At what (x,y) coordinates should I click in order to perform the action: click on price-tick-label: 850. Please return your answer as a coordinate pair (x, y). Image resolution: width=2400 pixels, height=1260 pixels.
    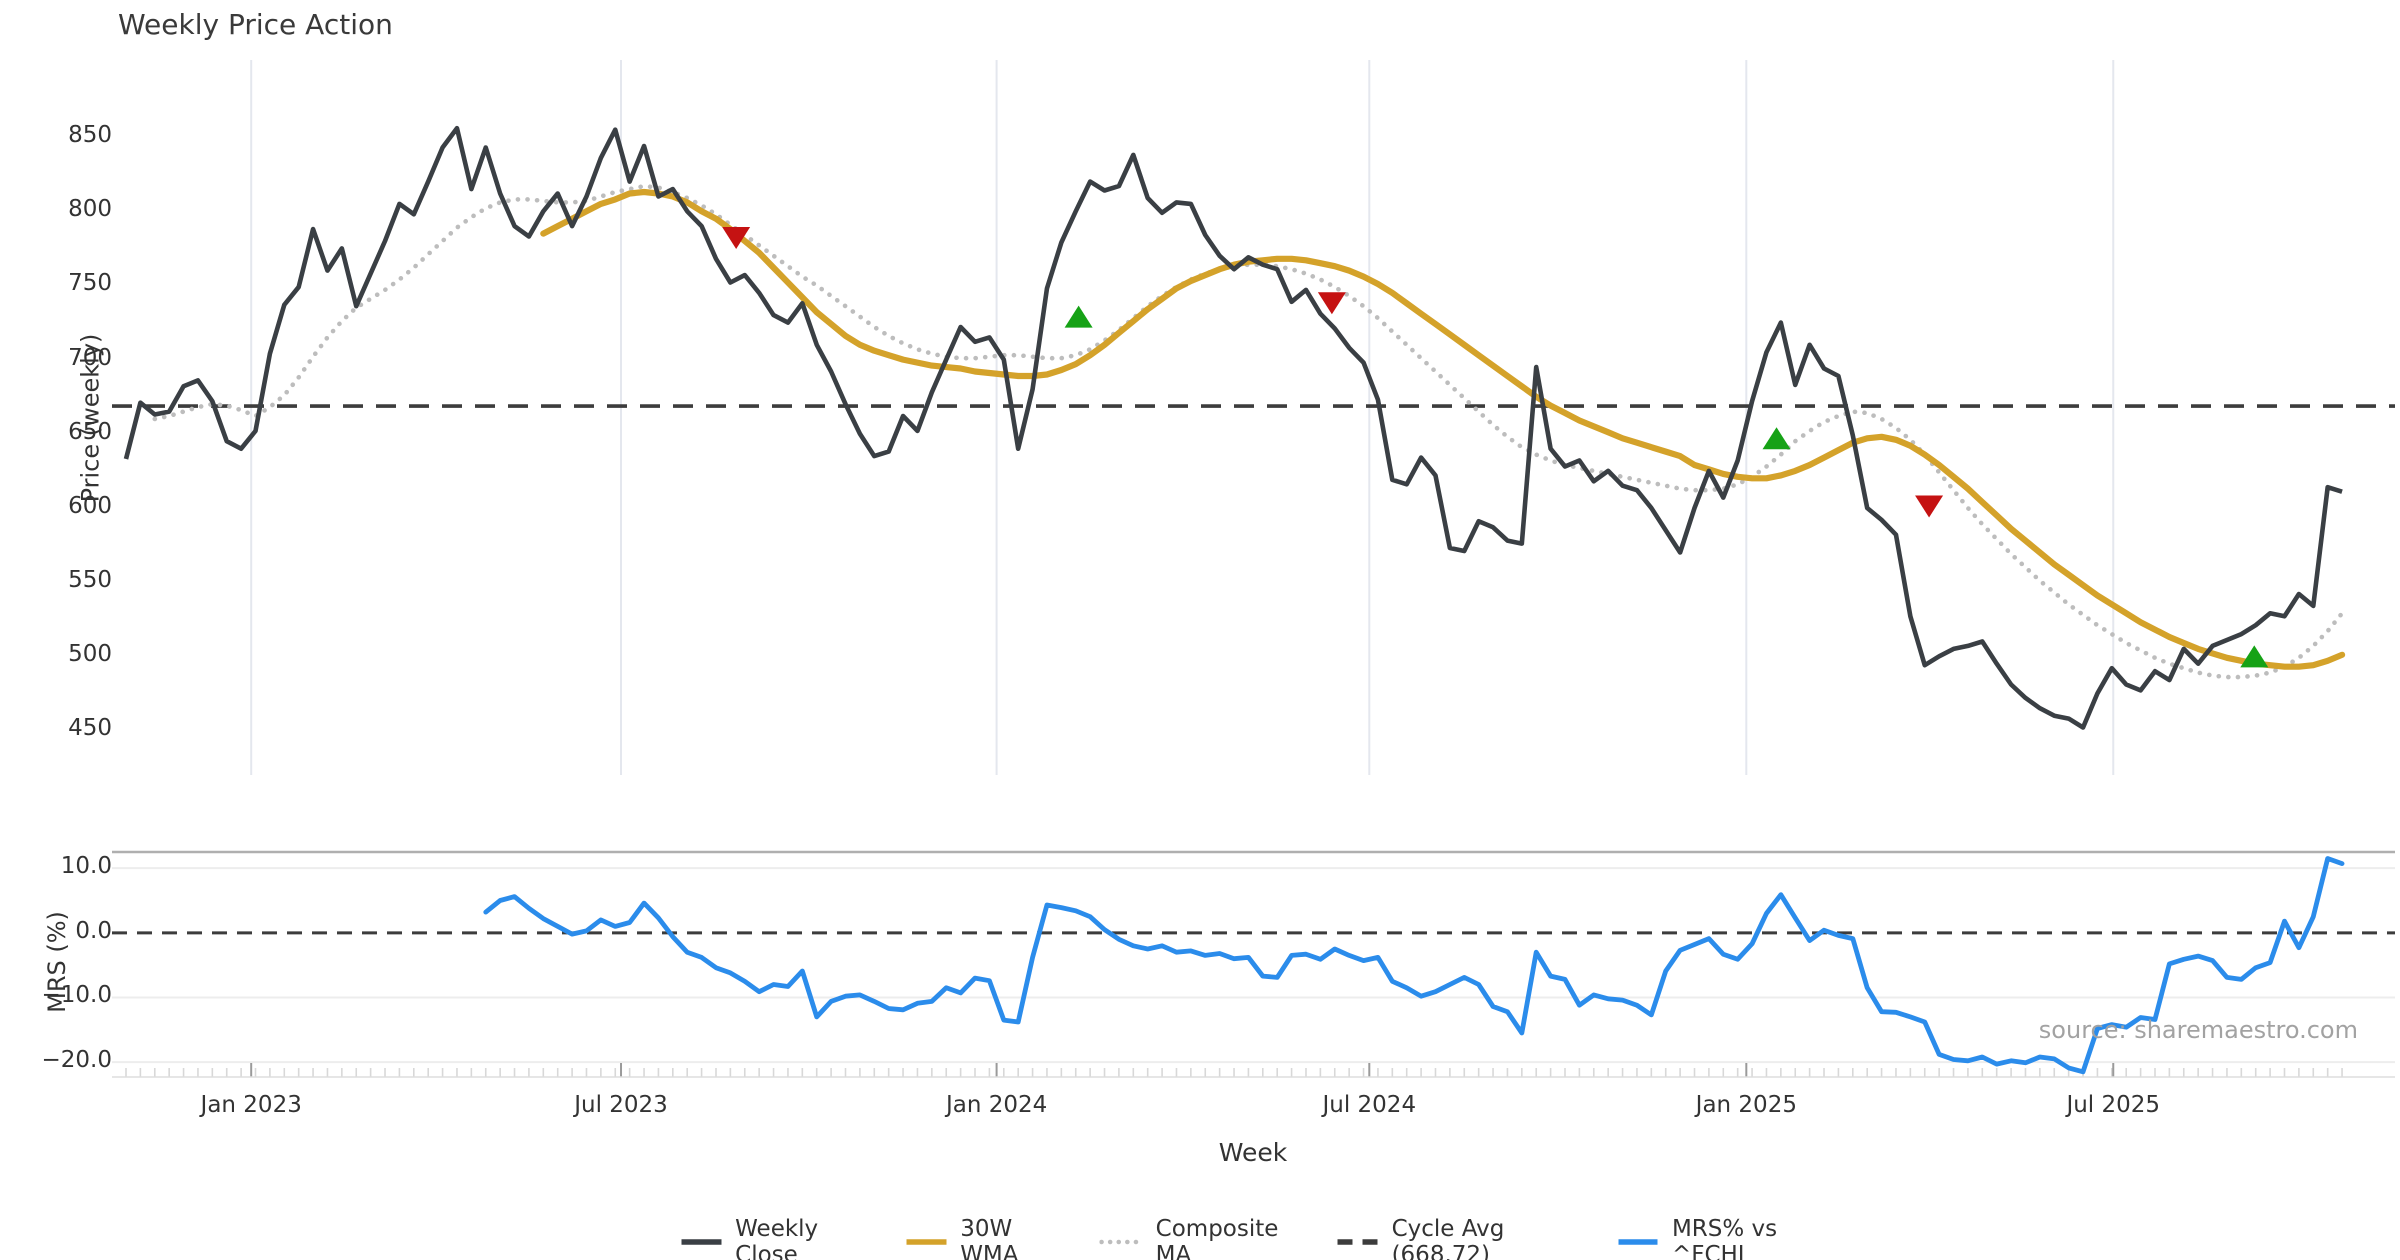
    Looking at the image, I should click on (90, 135).